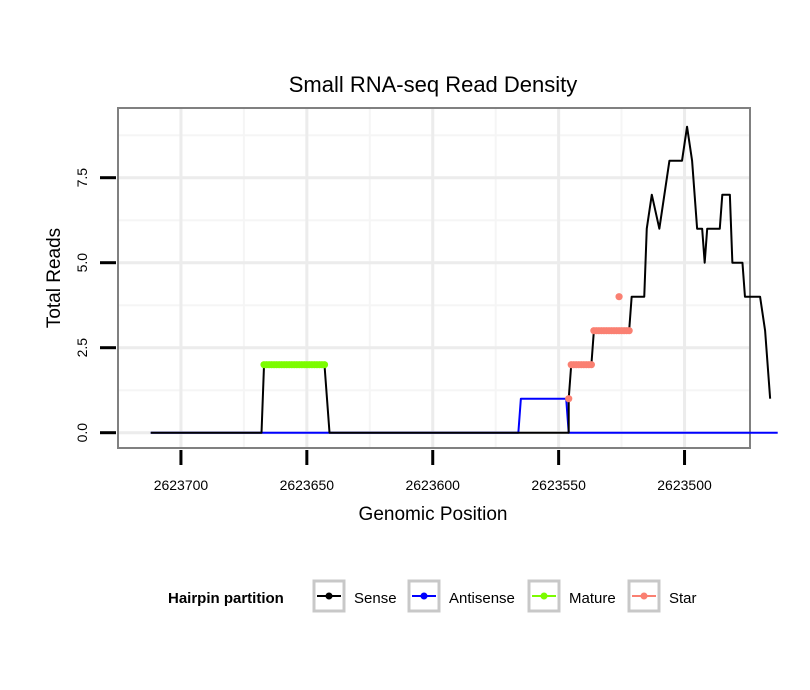 The width and height of the screenshot is (810, 690). What do you see at coordinates (375, 598) in the screenshot?
I see `legend-label: Sense` at bounding box center [375, 598].